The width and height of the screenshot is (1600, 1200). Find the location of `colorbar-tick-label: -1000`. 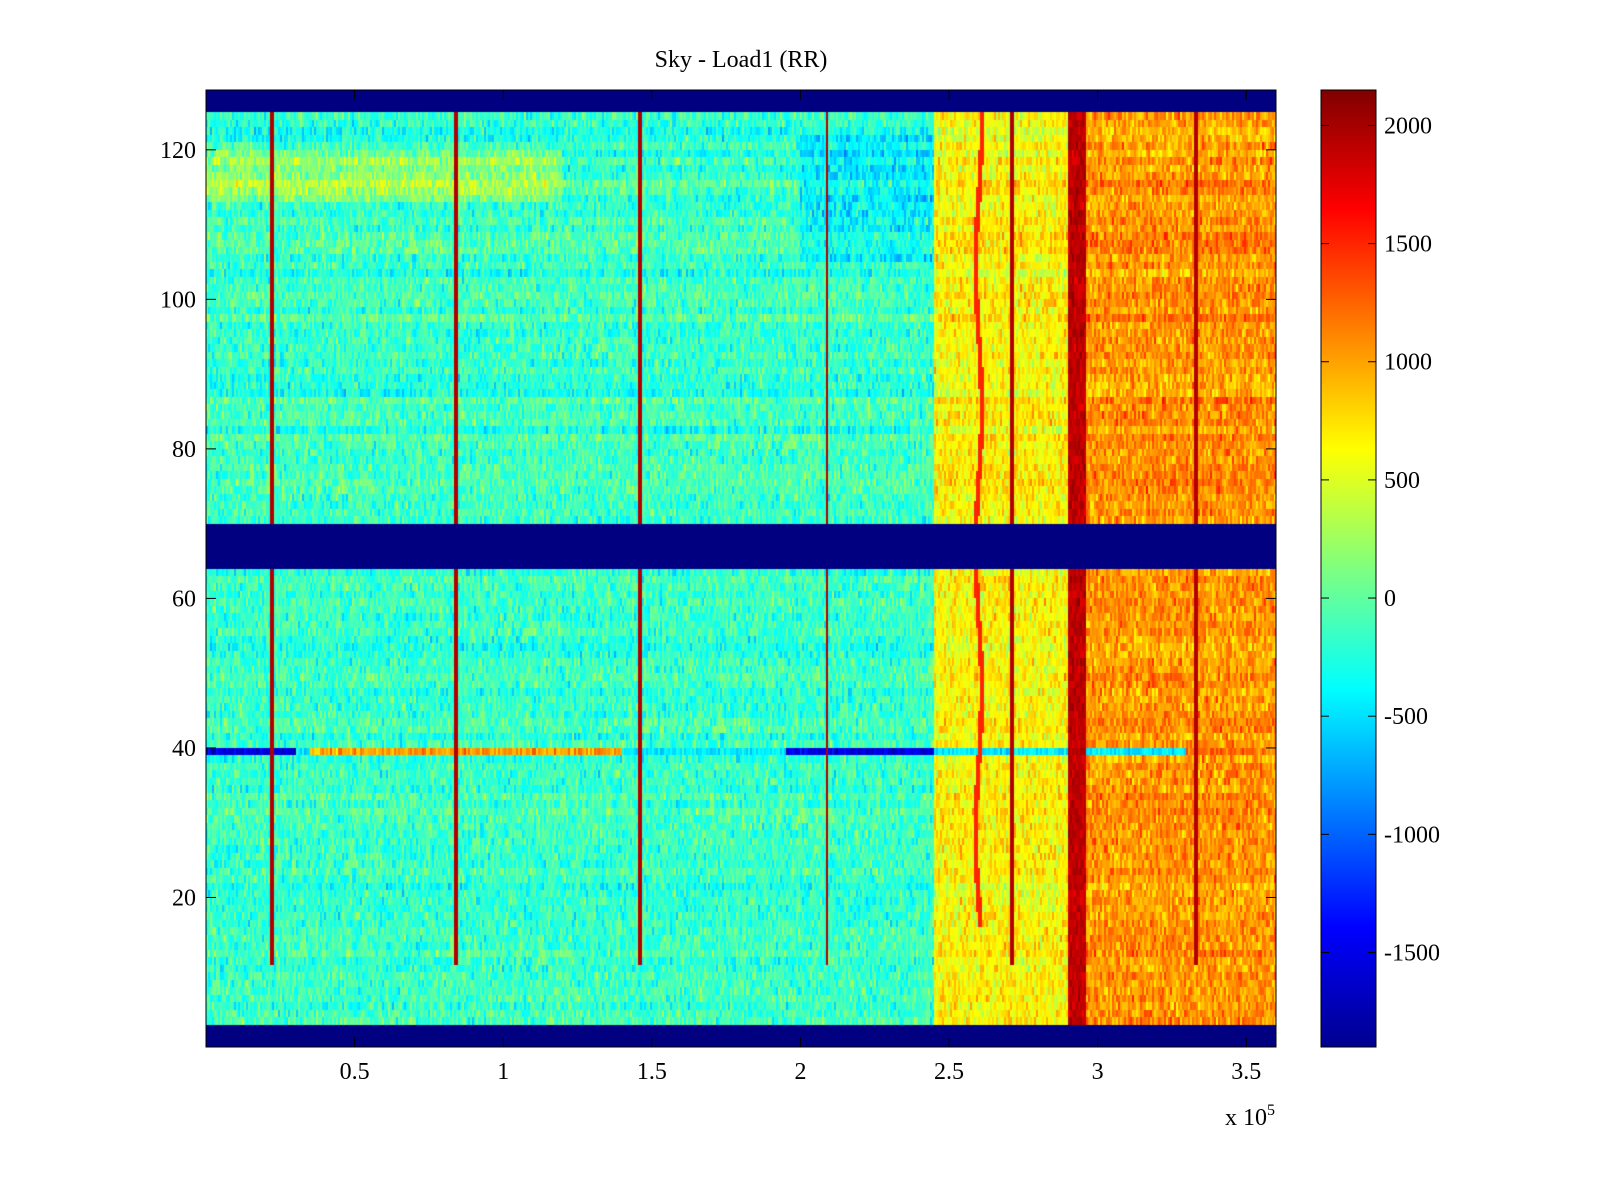

colorbar-tick-label: -1000 is located at coordinates (1412, 835).